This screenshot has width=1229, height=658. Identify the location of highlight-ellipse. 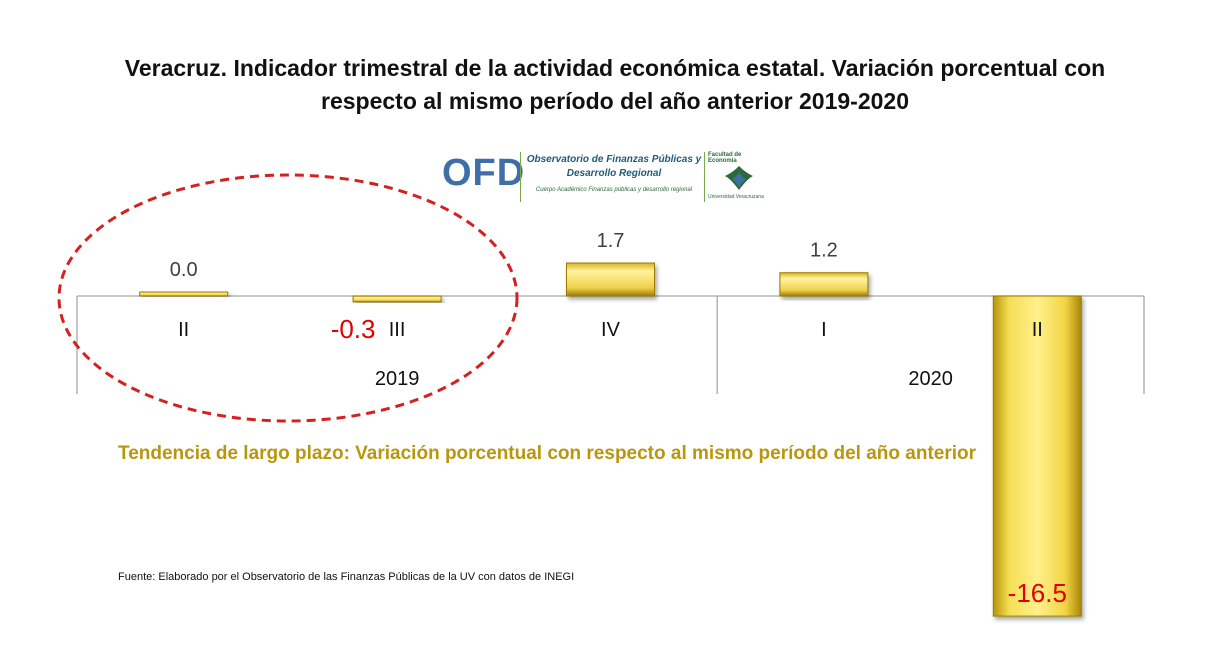
(288, 298).